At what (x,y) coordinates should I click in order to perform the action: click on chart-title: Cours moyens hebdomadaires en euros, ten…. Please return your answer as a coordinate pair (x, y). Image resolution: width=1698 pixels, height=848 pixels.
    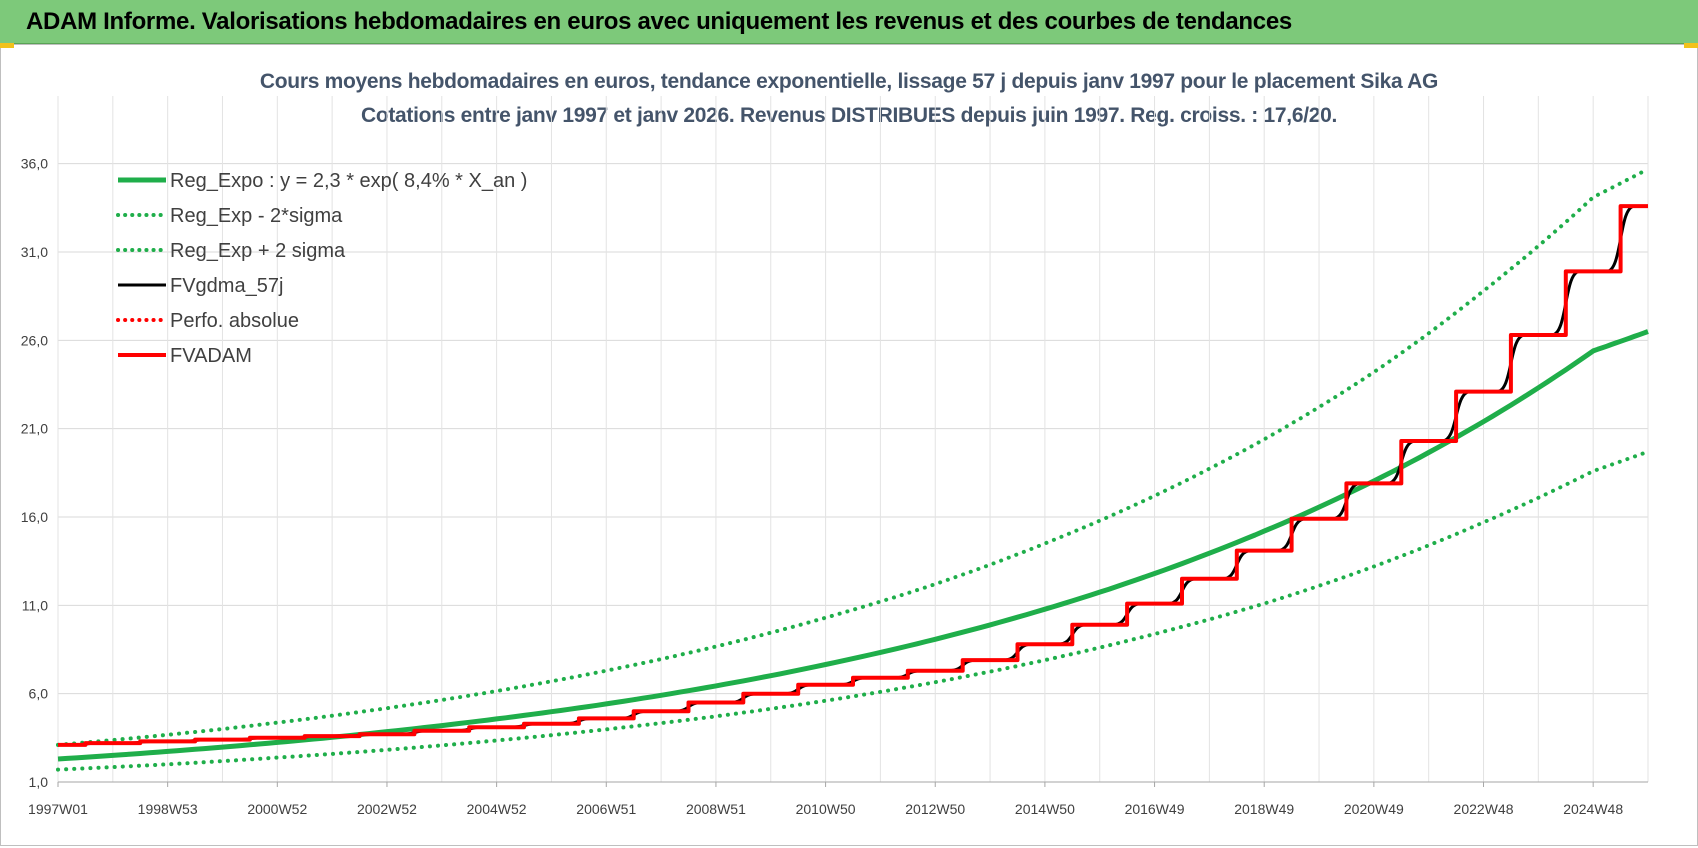
    Looking at the image, I should click on (849, 81).